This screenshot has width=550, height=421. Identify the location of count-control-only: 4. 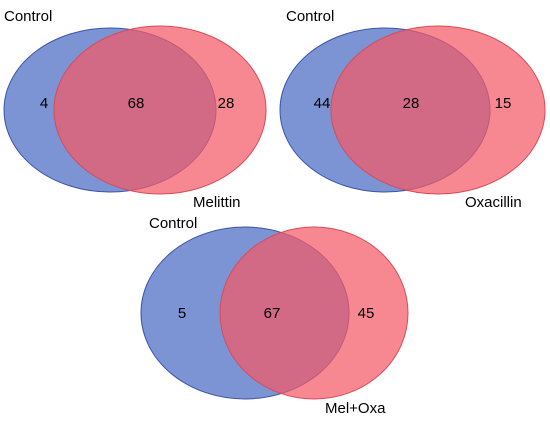
(44, 103).